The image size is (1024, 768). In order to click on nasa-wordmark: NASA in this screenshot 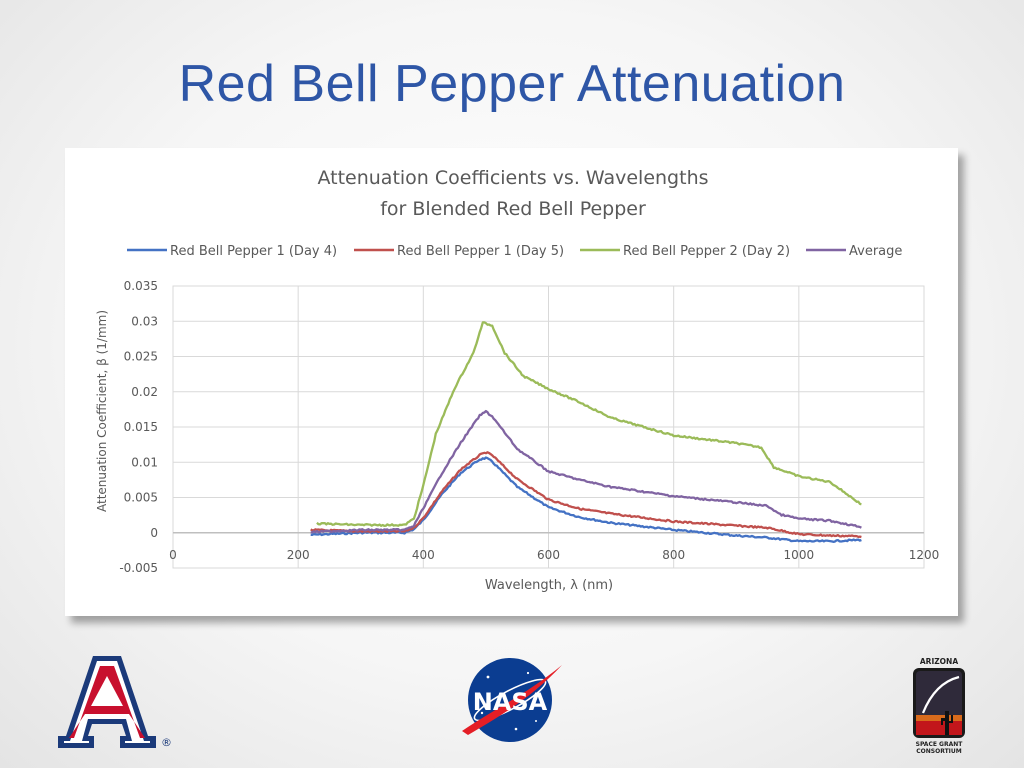, I will do `click(510, 702)`.